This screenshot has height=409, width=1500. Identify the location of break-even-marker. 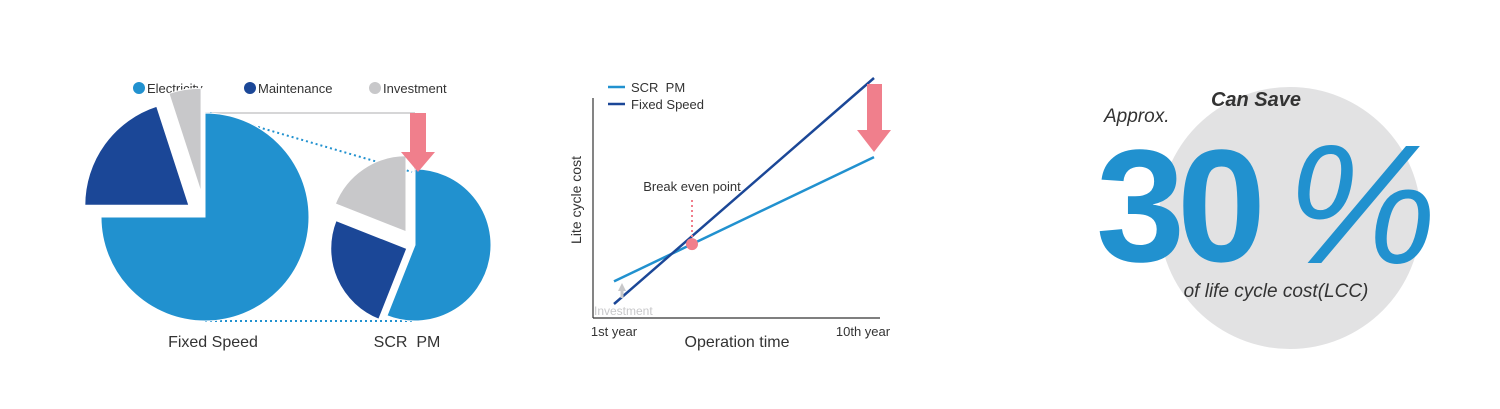
(692, 244).